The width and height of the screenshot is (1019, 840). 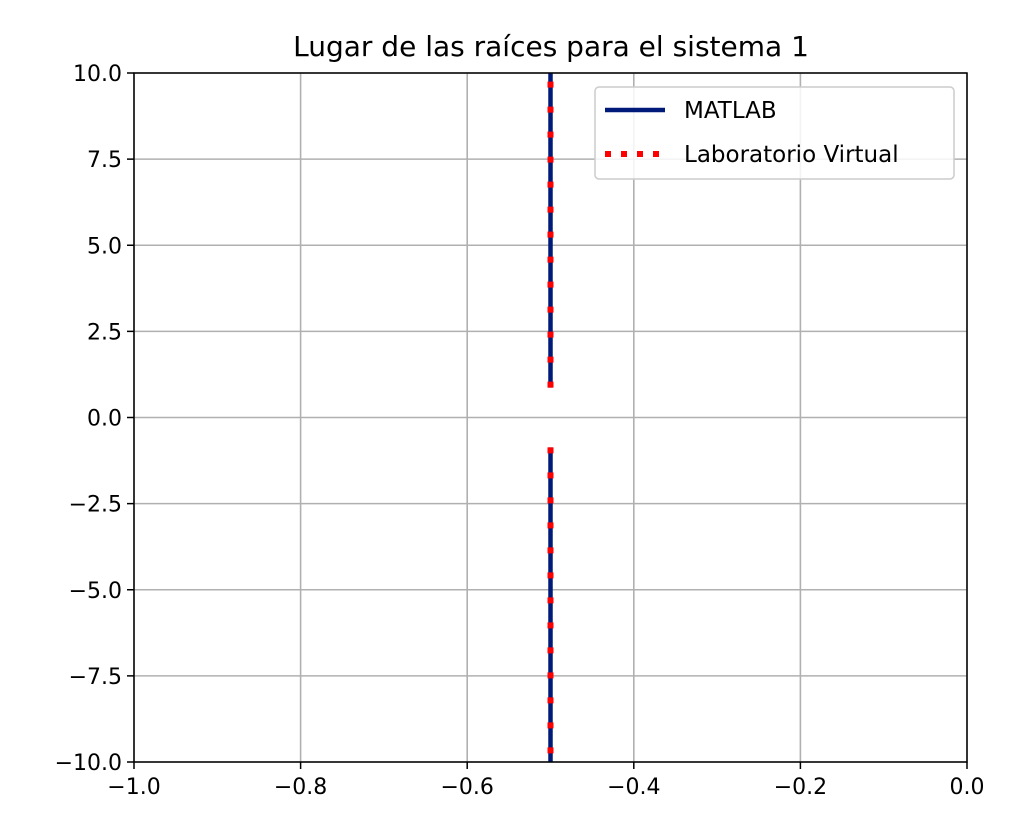 I want to click on legend-label-matlab: MATLAB, so click(x=730, y=111).